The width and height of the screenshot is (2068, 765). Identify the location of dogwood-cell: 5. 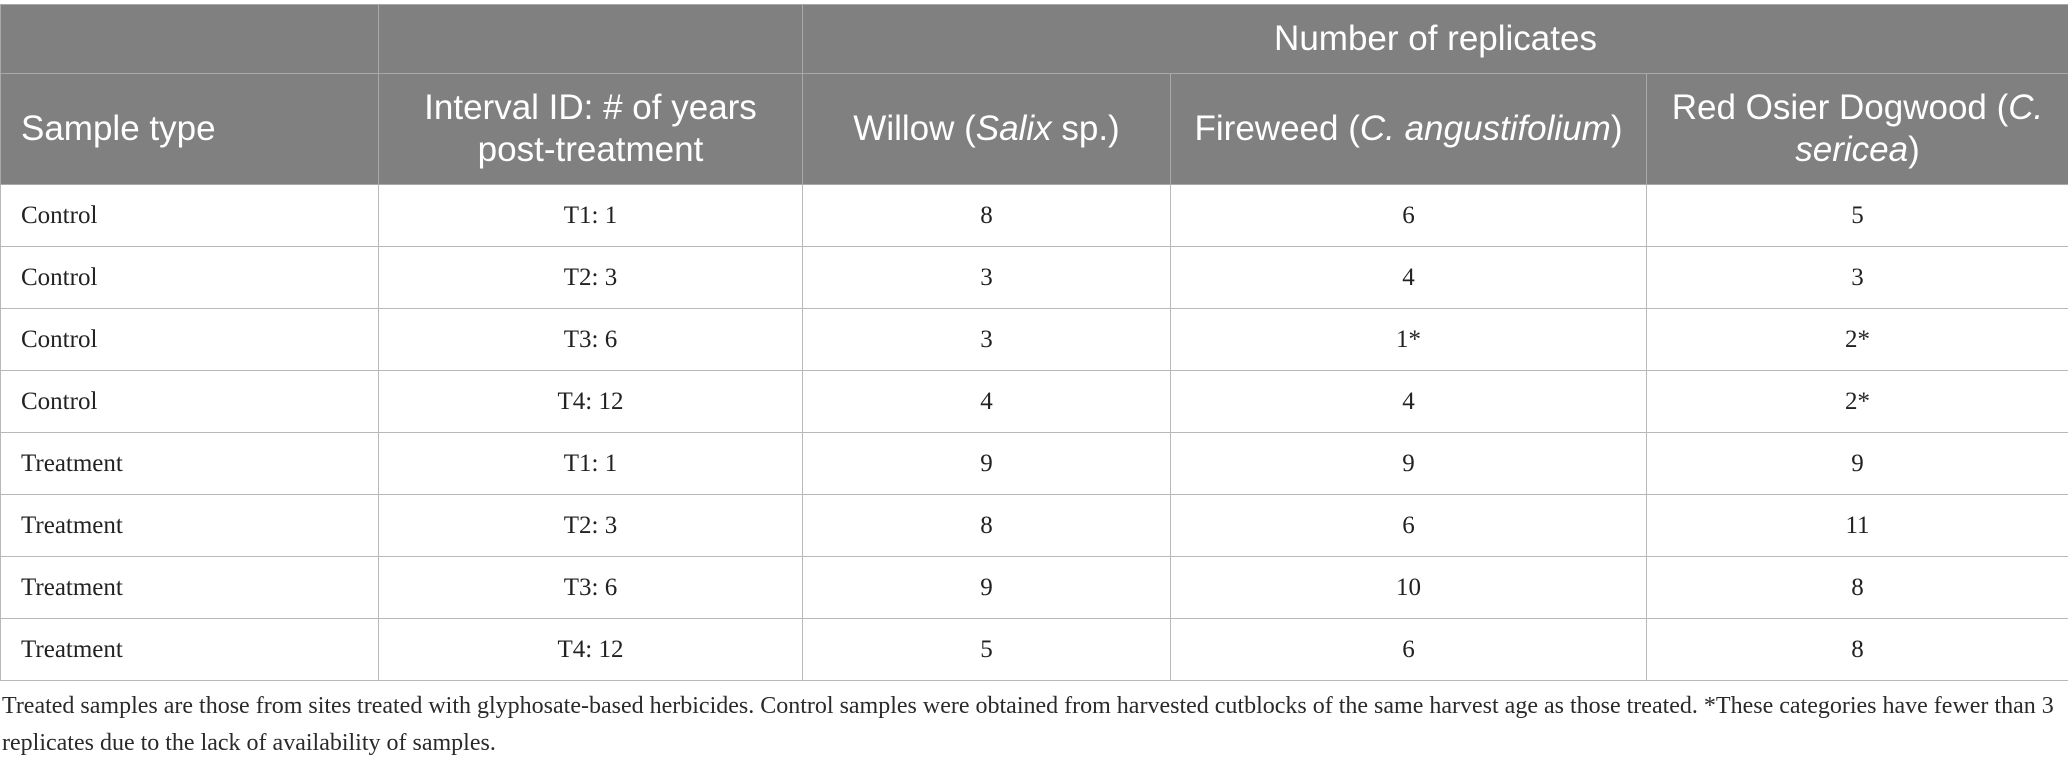
(1856, 215).